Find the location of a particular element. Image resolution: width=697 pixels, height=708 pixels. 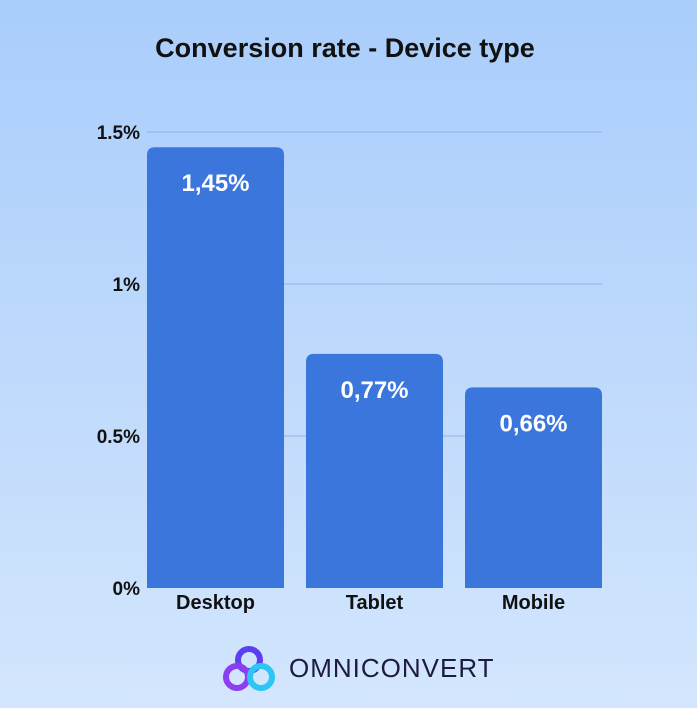

omniconvert-logo-icon is located at coordinates (249, 668).